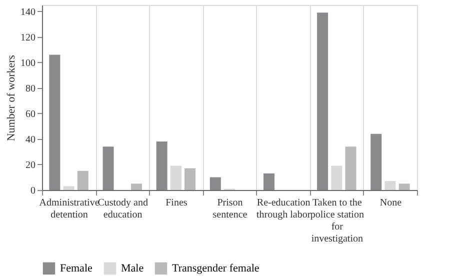 This screenshot has width=474, height=278. What do you see at coordinates (12, 98) in the screenshot?
I see `y-axis-title: Number of workers` at bounding box center [12, 98].